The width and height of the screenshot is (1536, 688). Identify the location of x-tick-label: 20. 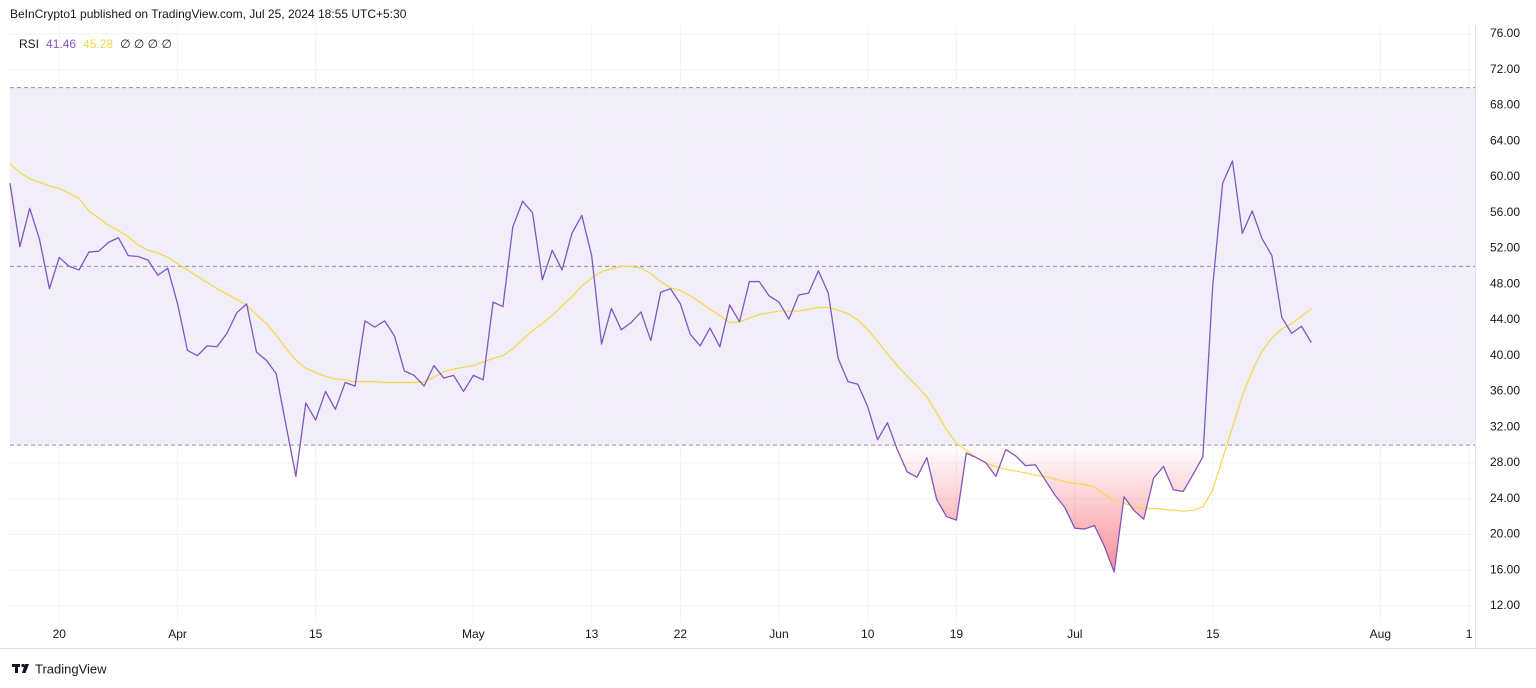
(60, 634).